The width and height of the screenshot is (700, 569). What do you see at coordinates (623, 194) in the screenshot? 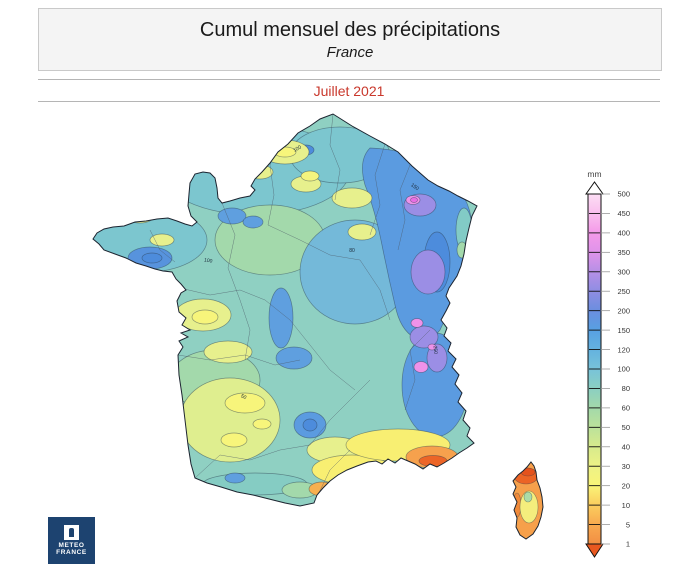
I see `legend-tick-label: 500` at bounding box center [623, 194].